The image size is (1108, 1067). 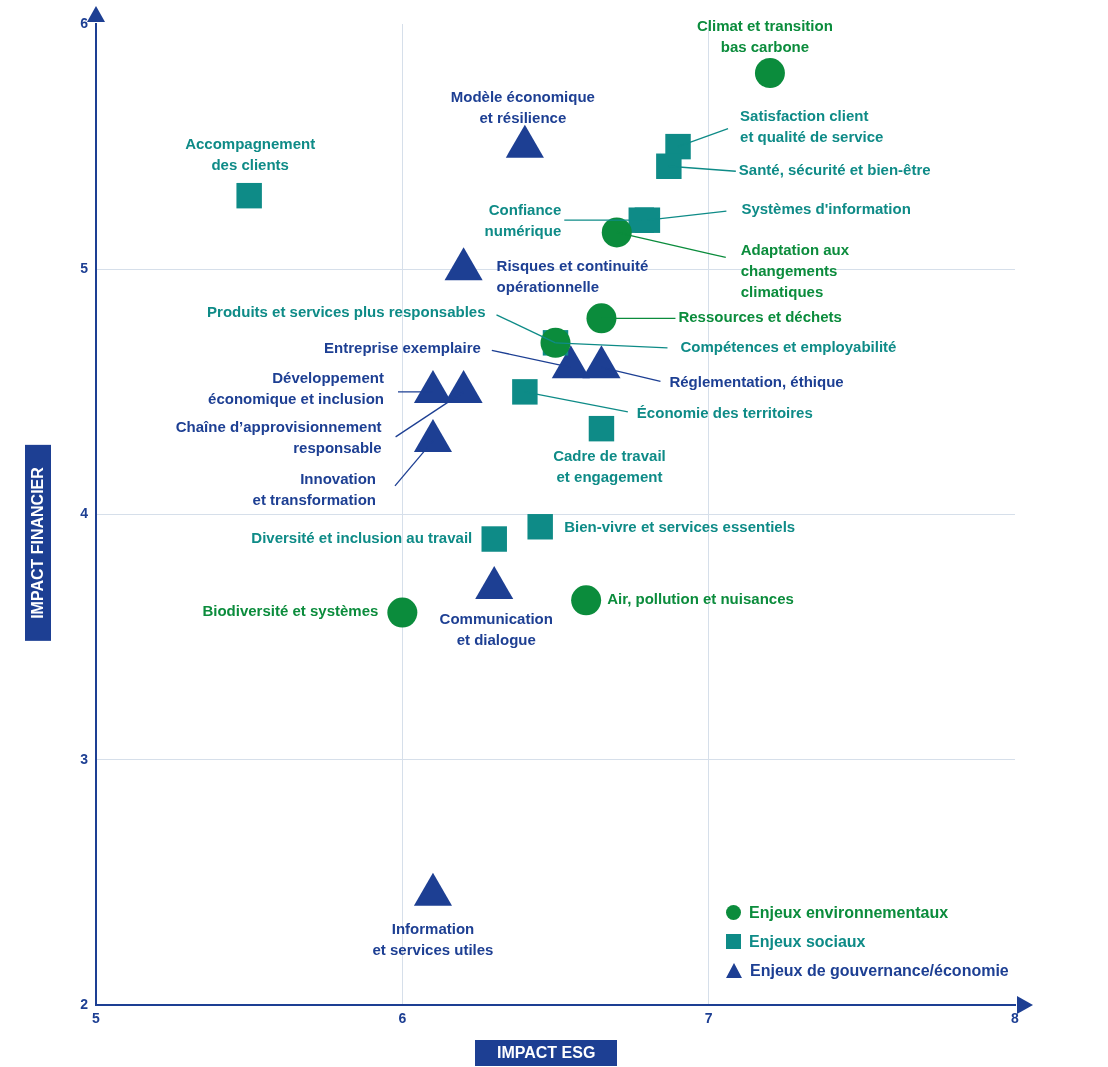 What do you see at coordinates (765, 36) in the screenshot?
I see `annotation: Climat et transition bas carbone` at bounding box center [765, 36].